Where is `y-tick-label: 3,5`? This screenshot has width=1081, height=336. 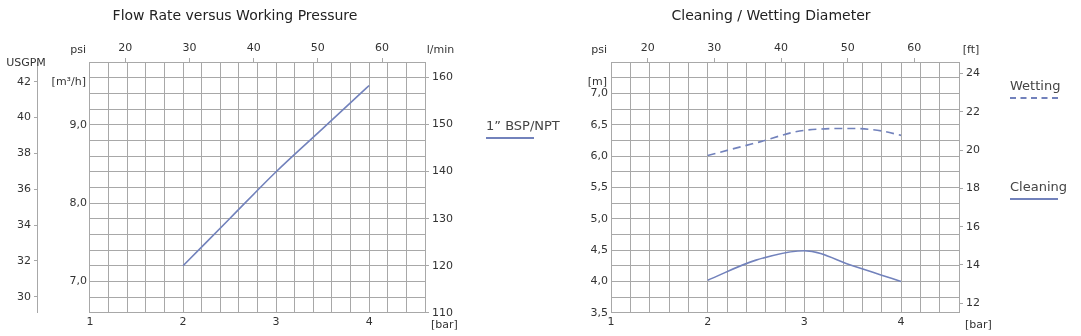
y-tick-label: 3,5 is located at coordinates (599, 312).